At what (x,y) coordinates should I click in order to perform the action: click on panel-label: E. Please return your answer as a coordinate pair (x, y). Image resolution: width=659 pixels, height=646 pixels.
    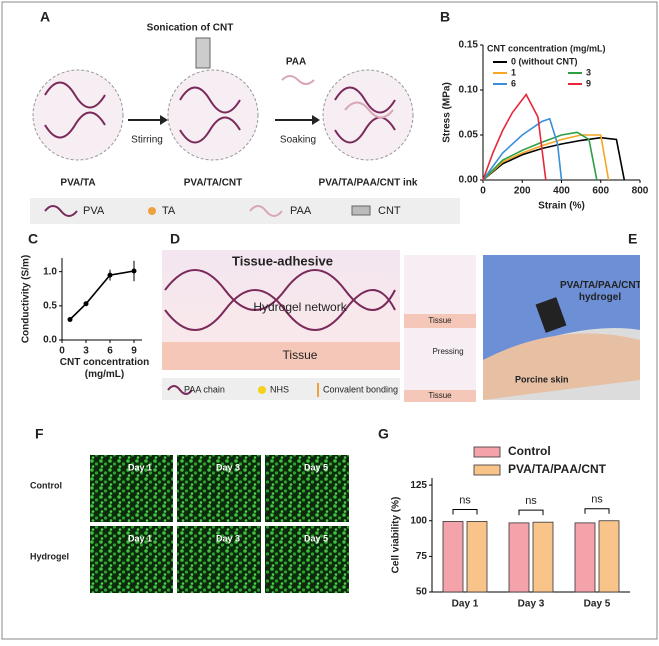
    Looking at the image, I should click on (632, 239).